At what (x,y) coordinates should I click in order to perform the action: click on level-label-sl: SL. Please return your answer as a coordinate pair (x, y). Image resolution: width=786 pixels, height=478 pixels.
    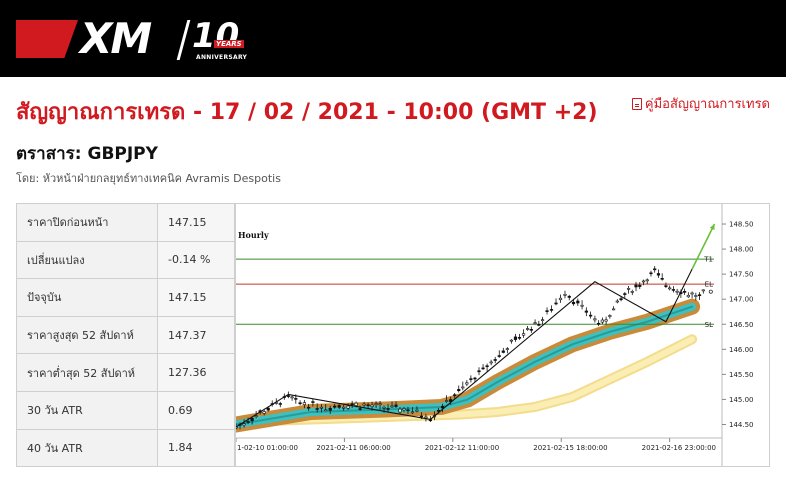
    Looking at the image, I should click on (709, 325).